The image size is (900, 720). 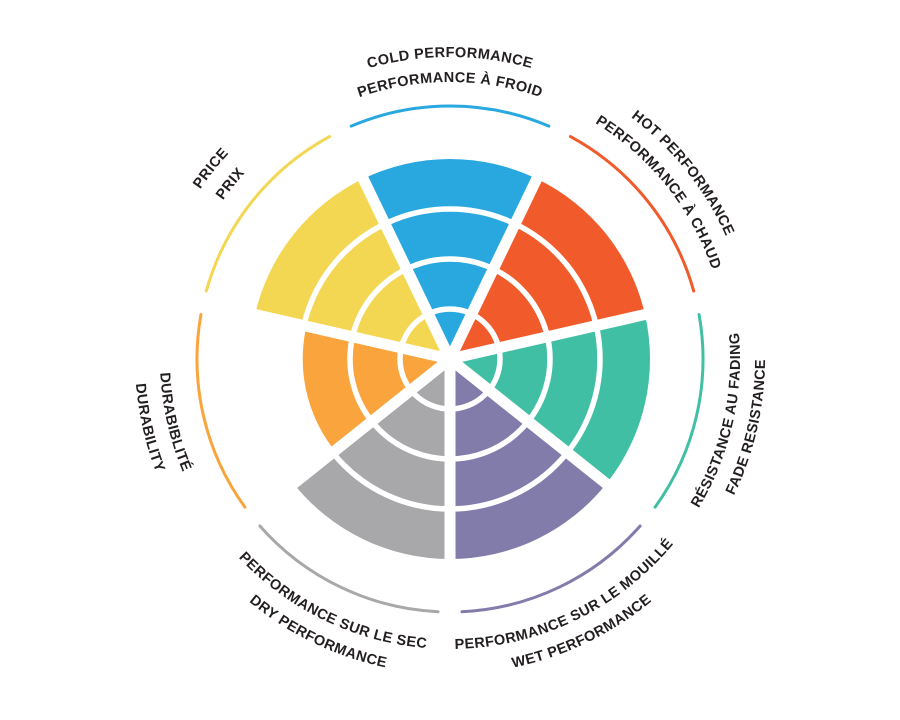 I want to click on sector-label-cold-performance-inner: PERFORMANCE À FROID, so click(x=449, y=85).